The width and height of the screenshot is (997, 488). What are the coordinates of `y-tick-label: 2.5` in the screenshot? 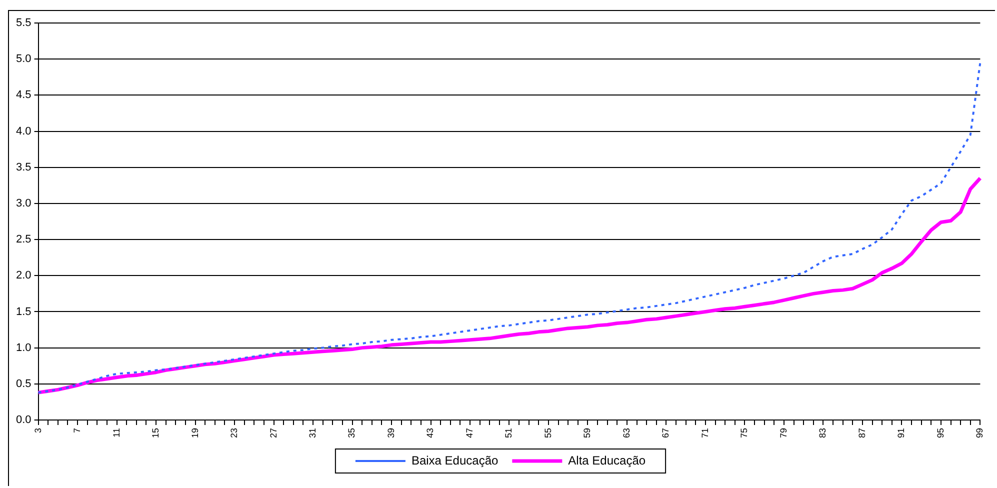 It's located at (24, 240).